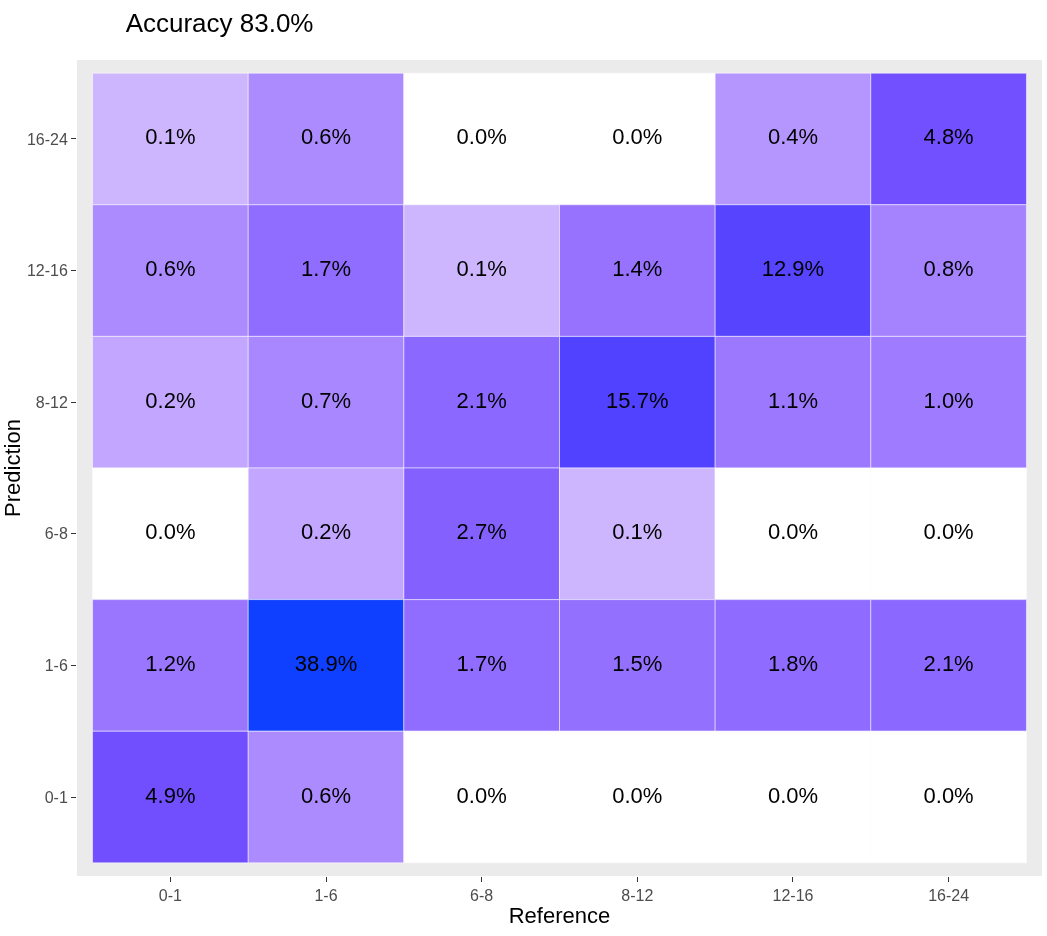 The width and height of the screenshot is (1047, 936). I want to click on y-axis-title: Prediction, so click(12, 468).